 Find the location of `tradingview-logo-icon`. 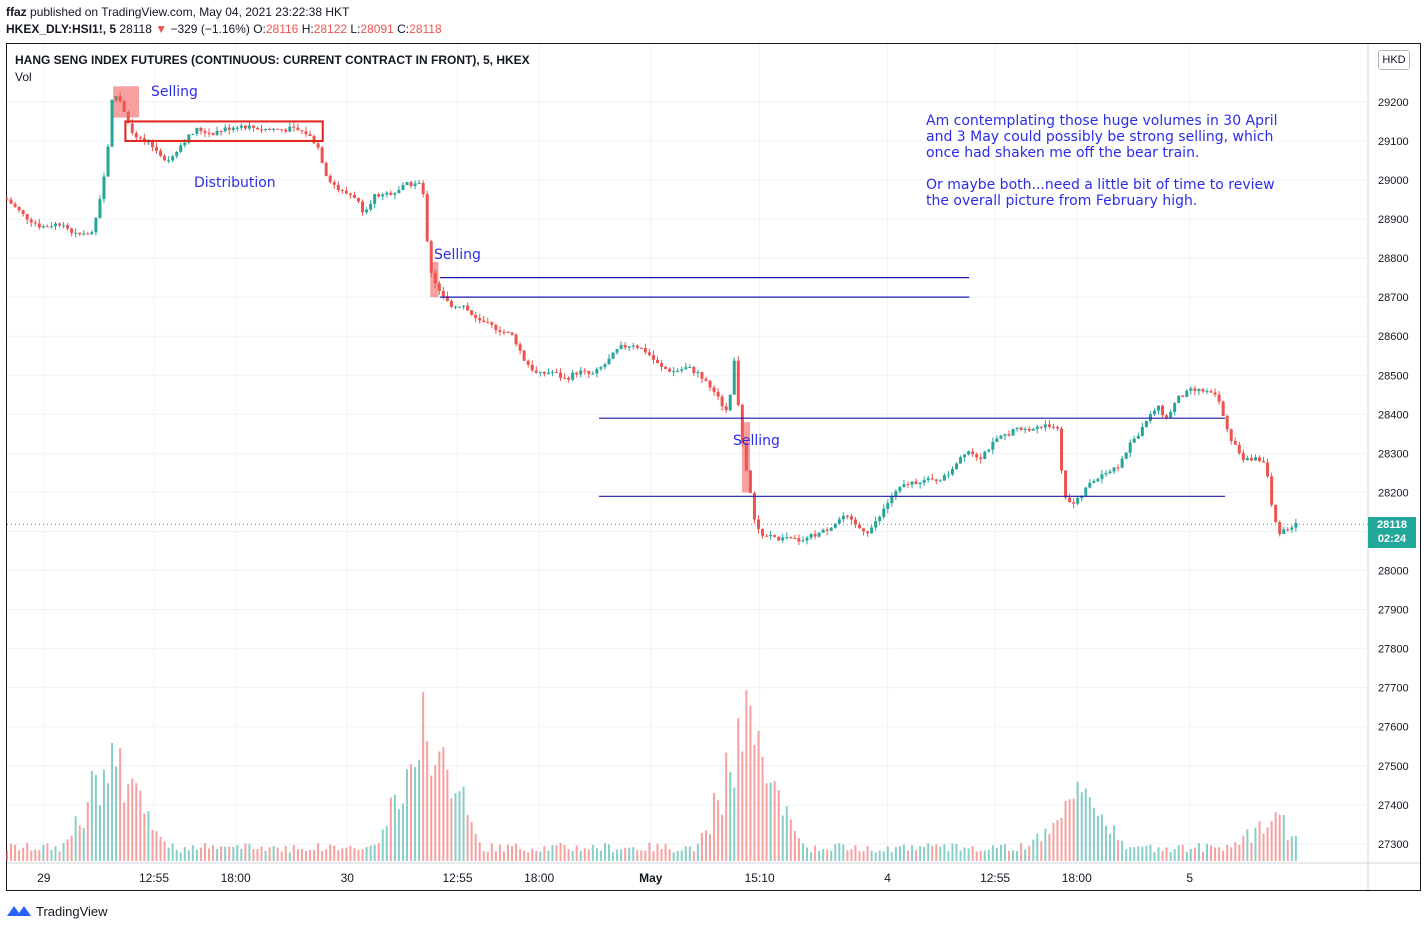

tradingview-logo-icon is located at coordinates (19, 911).